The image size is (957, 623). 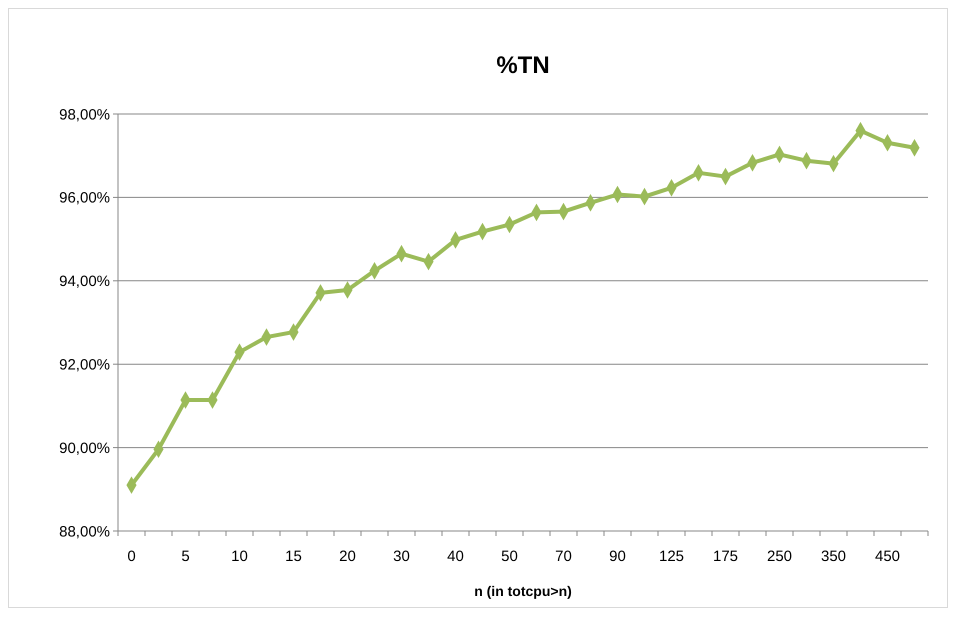 I want to click on x-tick-label: 450, so click(x=887, y=556).